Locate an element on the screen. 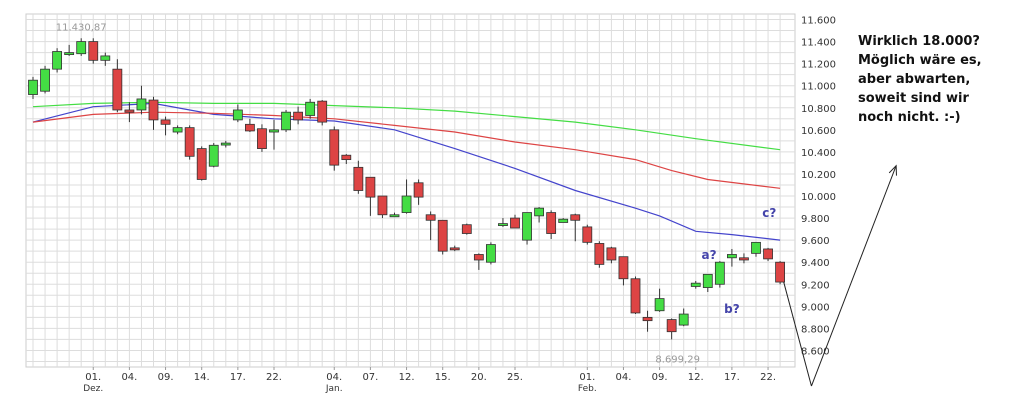 The image size is (1013, 418). y-tick-label: 9.000 is located at coordinates (815, 307).